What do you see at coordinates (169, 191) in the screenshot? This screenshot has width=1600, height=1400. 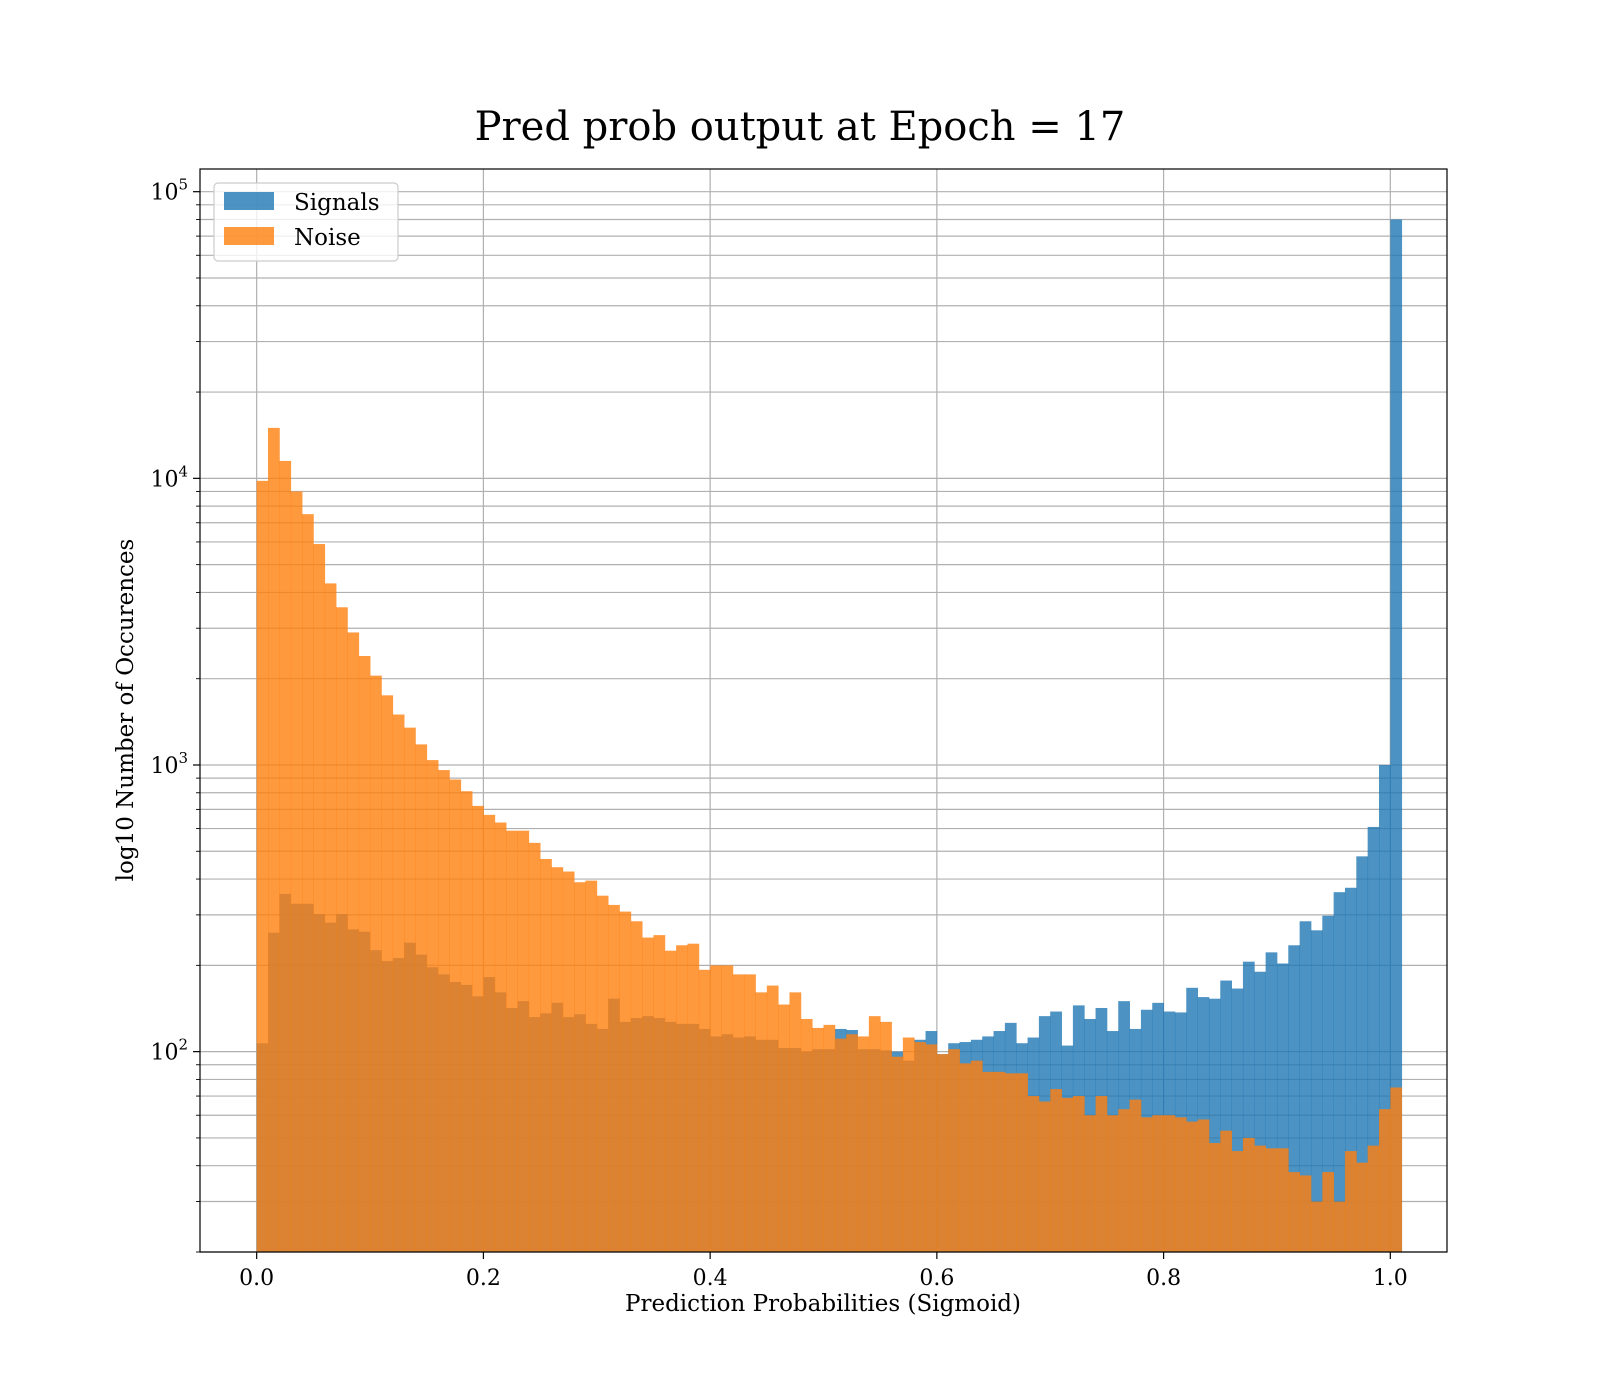 I see `y-tick-label: 10⁵` at bounding box center [169, 191].